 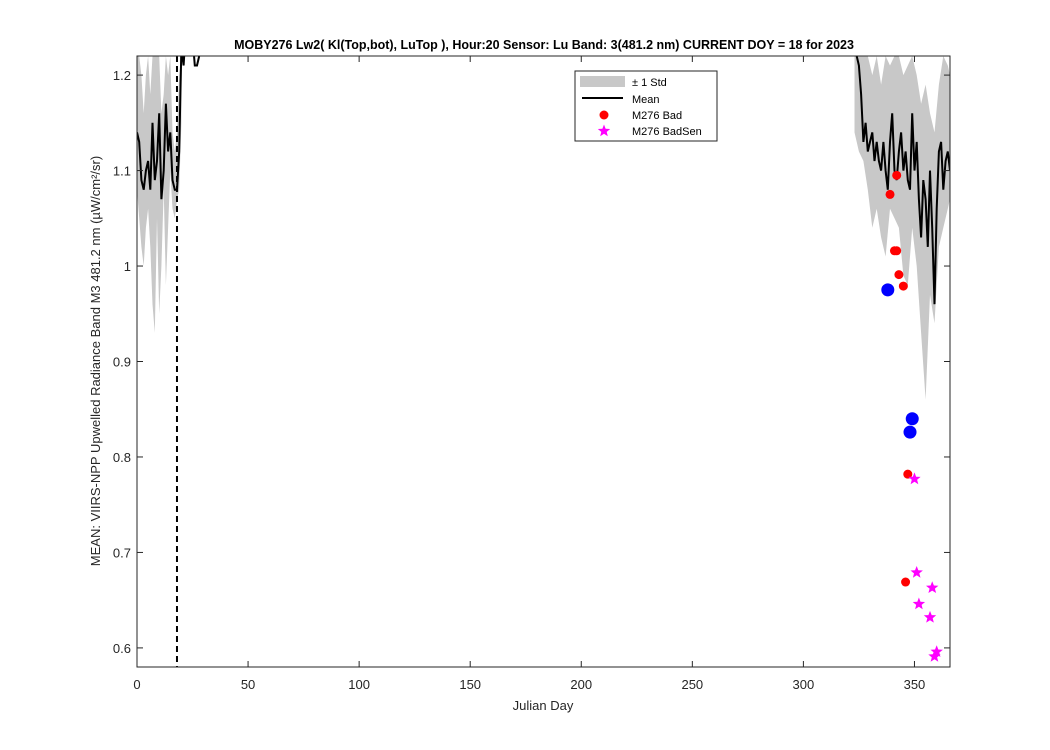 I want to click on y-tick-label: 0.8, so click(x=122, y=457).